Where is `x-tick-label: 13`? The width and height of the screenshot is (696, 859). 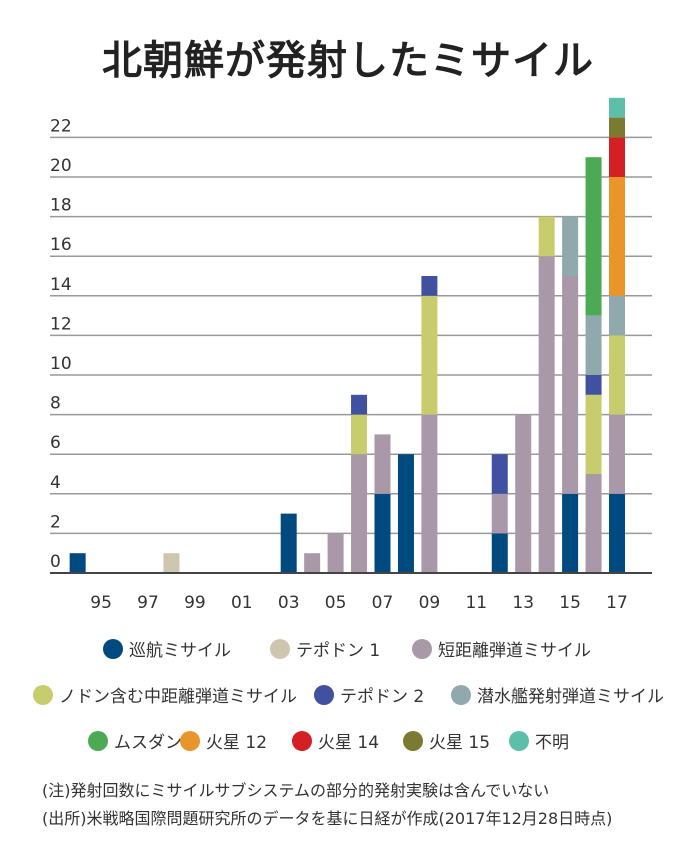 x-tick-label: 13 is located at coordinates (523, 603).